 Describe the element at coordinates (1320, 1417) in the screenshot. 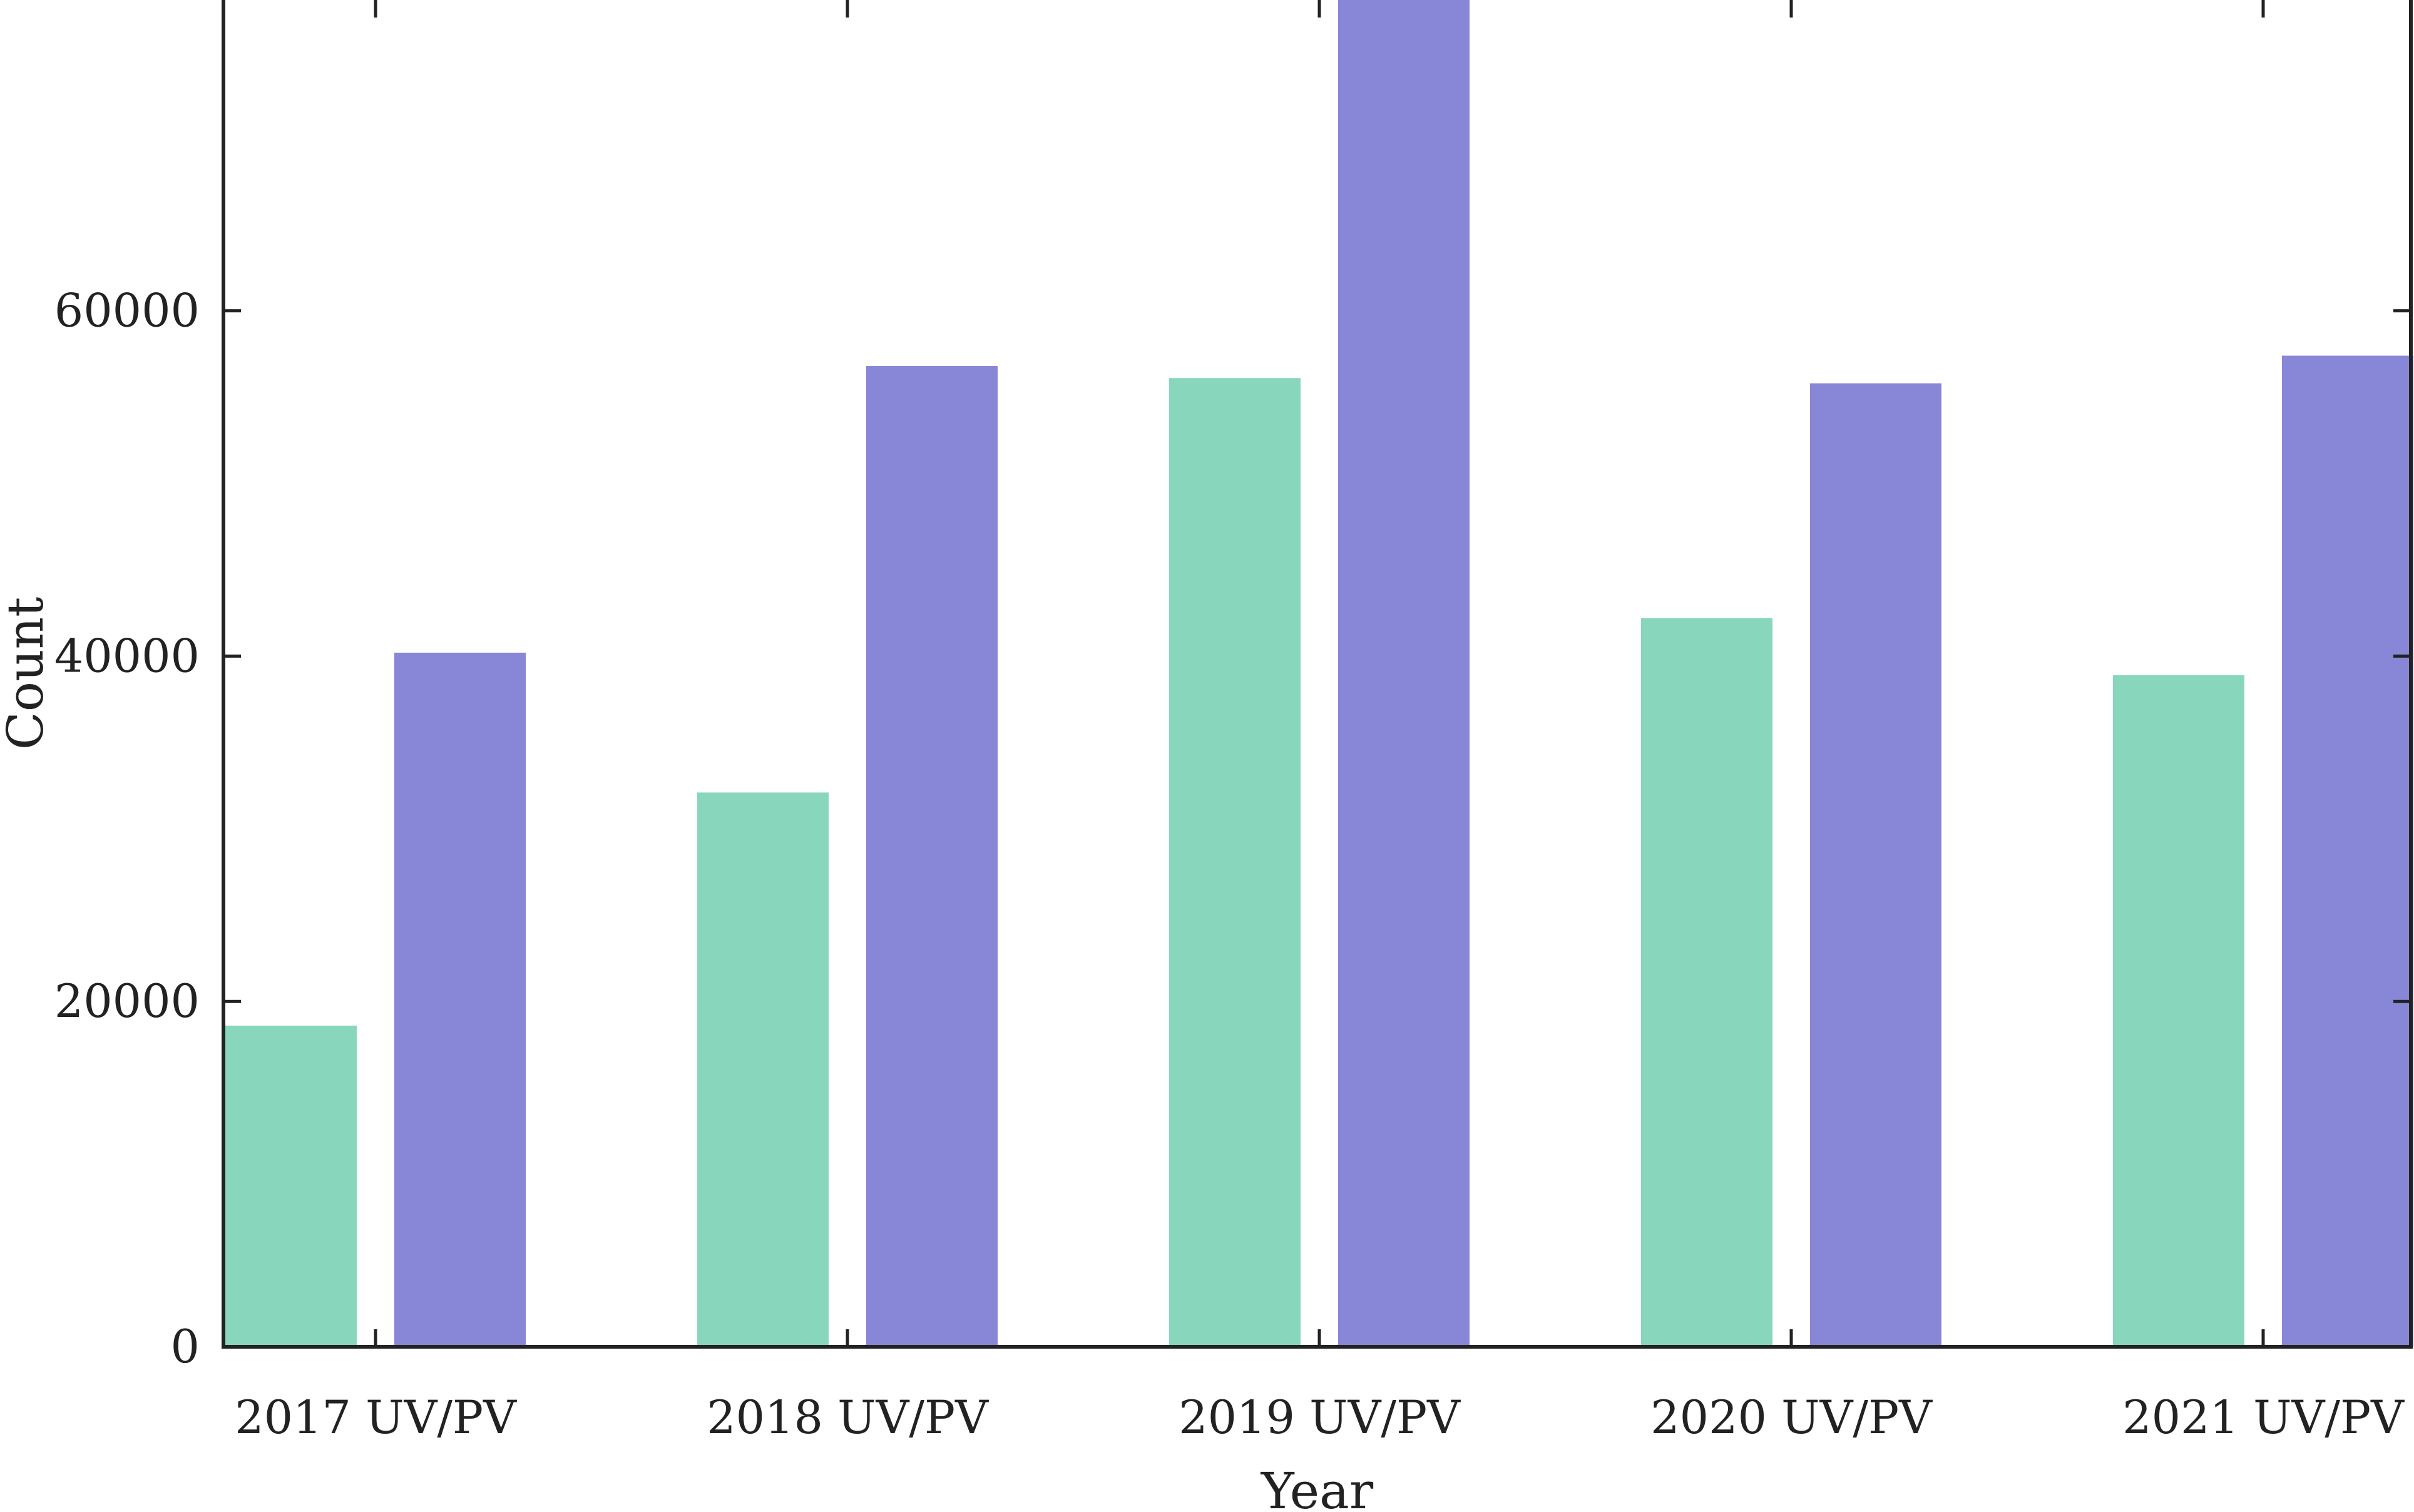

I see `x-tick-label-3: 2019 UV/PV` at that location.